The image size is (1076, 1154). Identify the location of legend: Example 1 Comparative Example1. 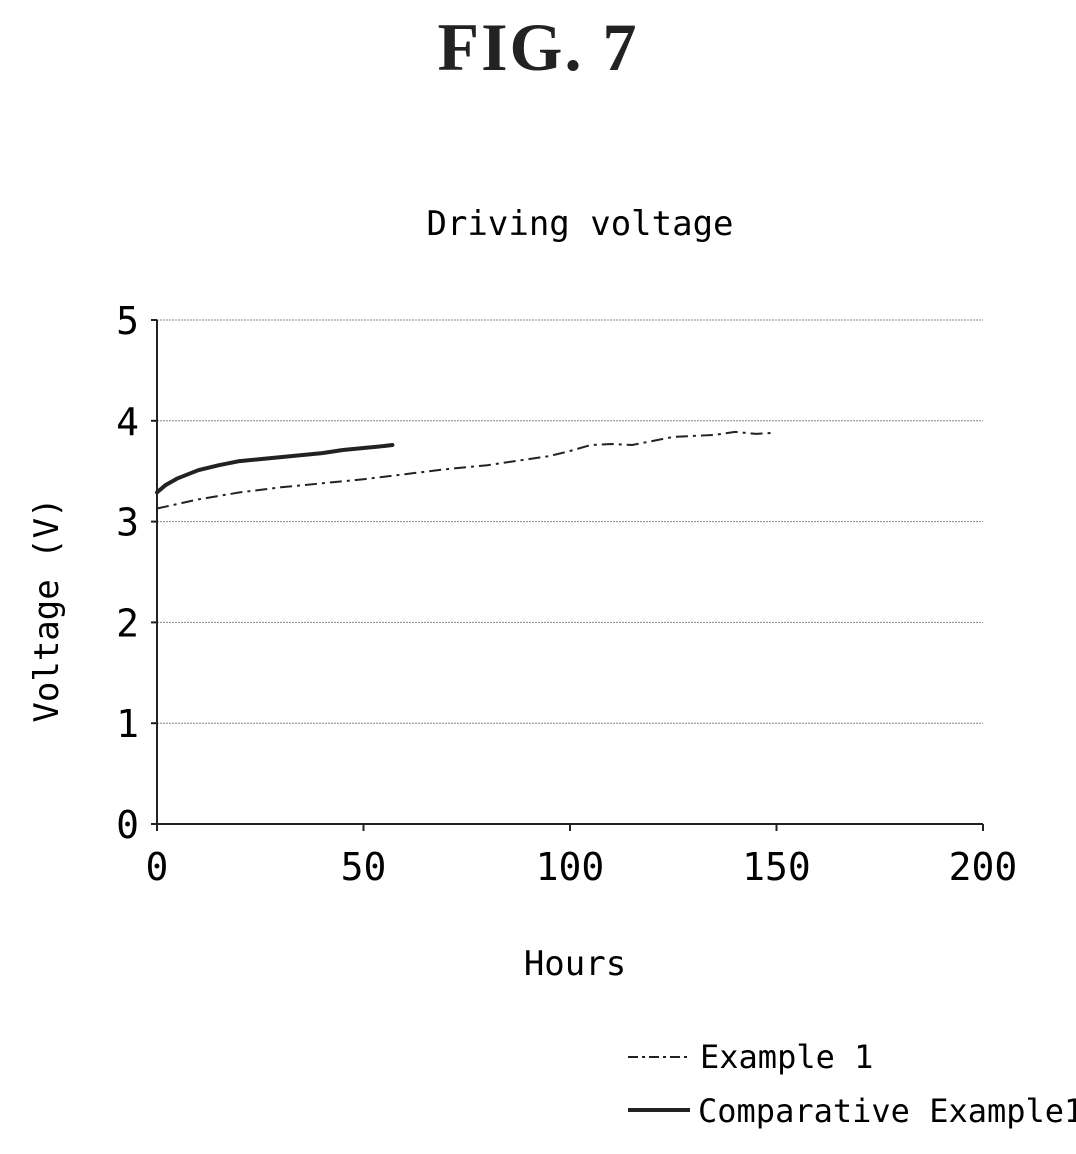
(852, 1084).